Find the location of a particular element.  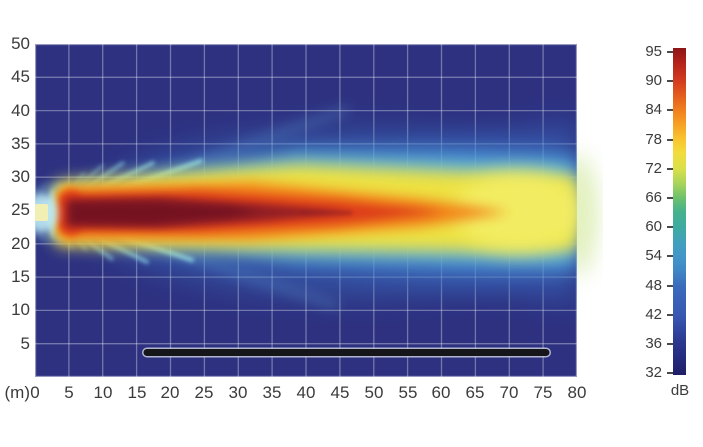

colorbar-tick-label: 60 is located at coordinates (653, 226).